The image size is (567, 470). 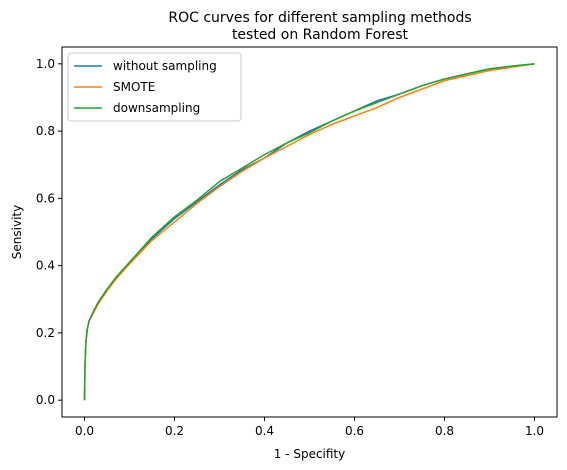 I want to click on y-tick-label: 0.2, so click(x=45, y=333).